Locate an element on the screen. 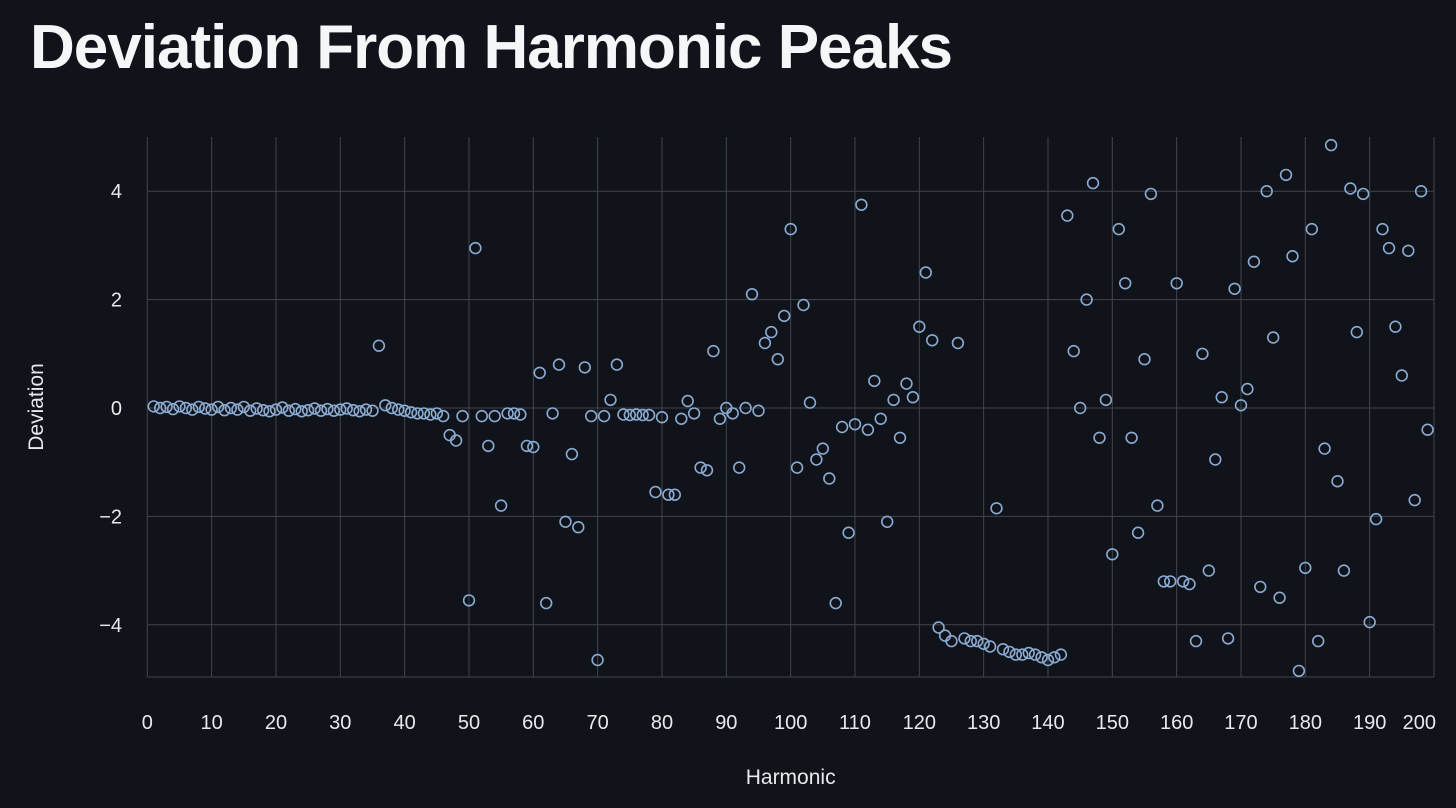 This screenshot has width=1456, height=808. y-tick-label: −2 is located at coordinates (110, 517).